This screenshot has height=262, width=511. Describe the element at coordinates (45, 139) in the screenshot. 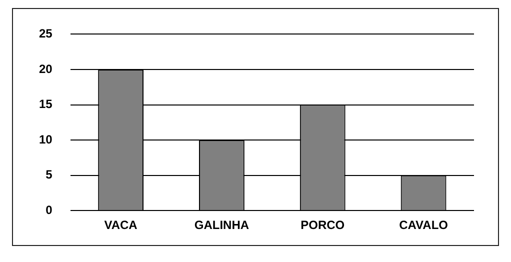

I see `y-tick-label: 10` at that location.